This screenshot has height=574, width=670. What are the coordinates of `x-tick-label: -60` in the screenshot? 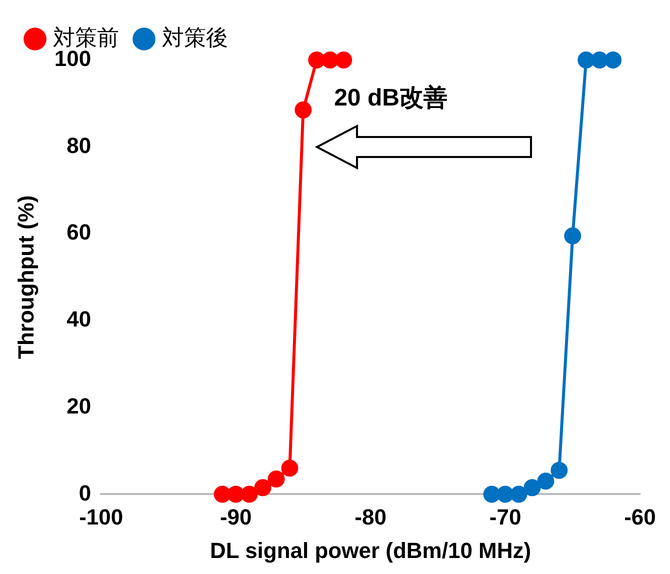 It's located at (640, 517).